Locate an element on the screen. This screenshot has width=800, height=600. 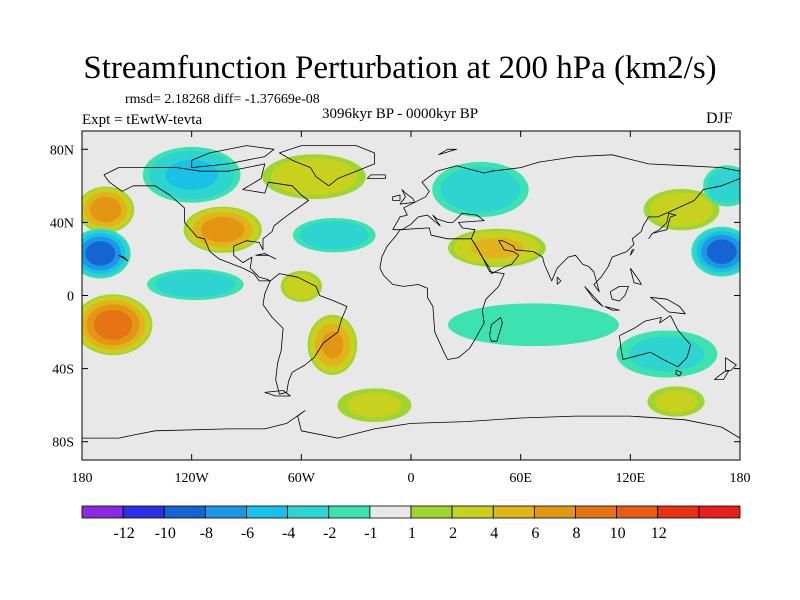
x-tick-label: 60W is located at coordinates (302, 478).